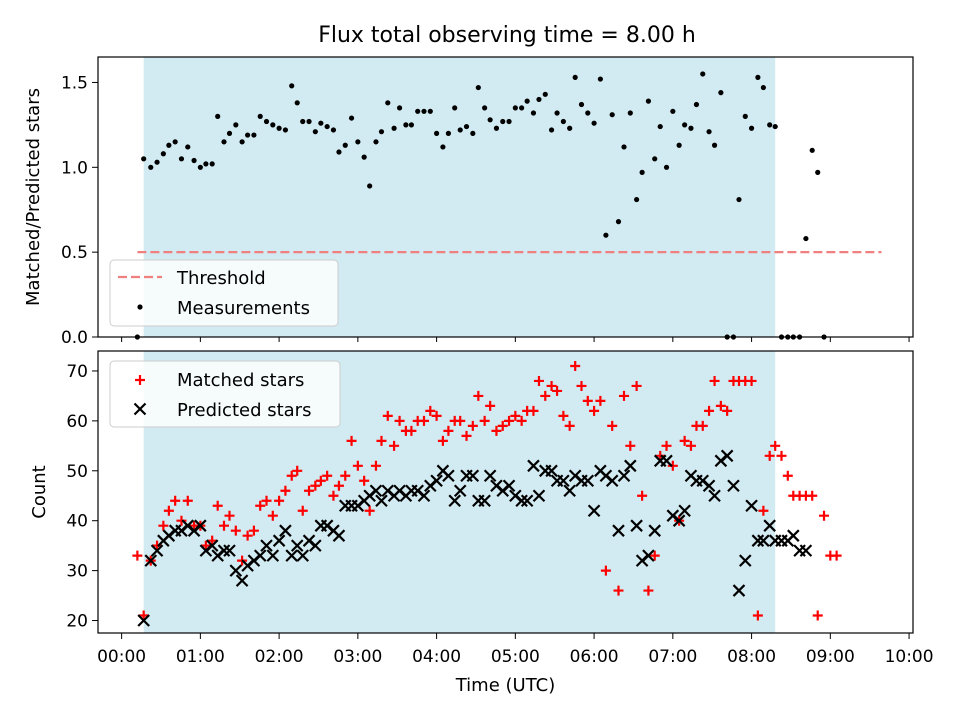 The width and height of the screenshot is (960, 720). What do you see at coordinates (751, 657) in the screenshot?
I see `x-tick-label: 08:00` at bounding box center [751, 657].